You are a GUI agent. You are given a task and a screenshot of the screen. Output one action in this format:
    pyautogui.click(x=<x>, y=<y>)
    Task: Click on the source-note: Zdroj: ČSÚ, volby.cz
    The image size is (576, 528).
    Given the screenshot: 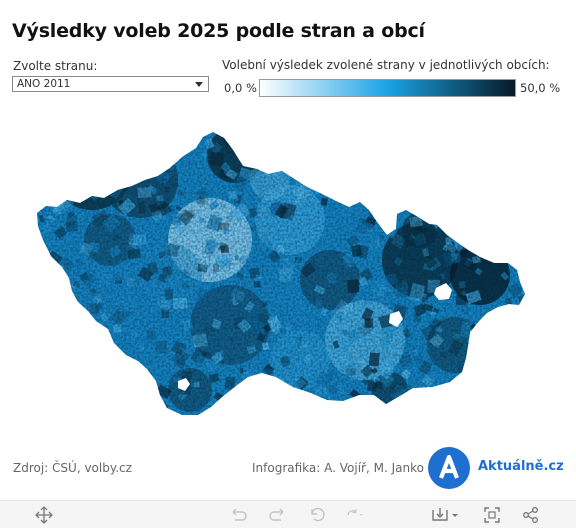 What is the action you would take?
    pyautogui.click(x=72, y=468)
    